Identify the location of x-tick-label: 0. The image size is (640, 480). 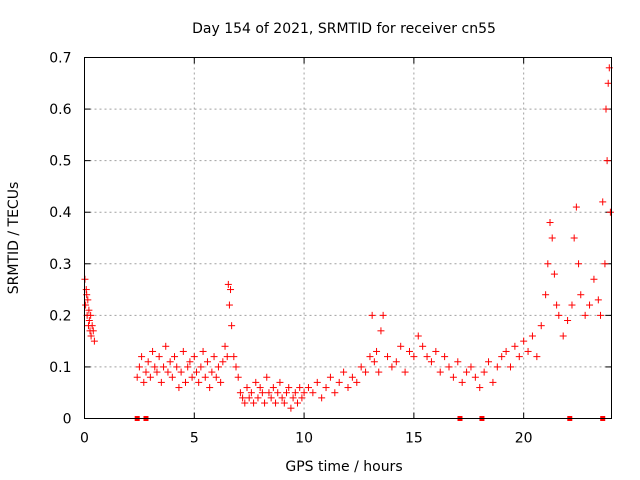
(84, 439).